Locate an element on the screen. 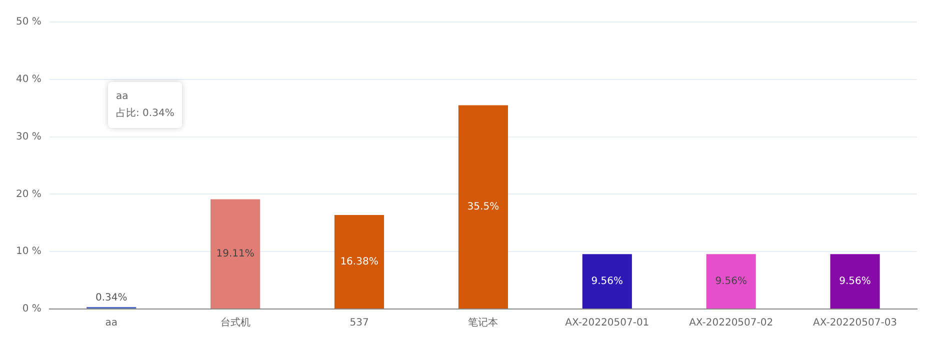 The height and width of the screenshot is (340, 945). y-tick-label: 40 % is located at coordinates (29, 79).